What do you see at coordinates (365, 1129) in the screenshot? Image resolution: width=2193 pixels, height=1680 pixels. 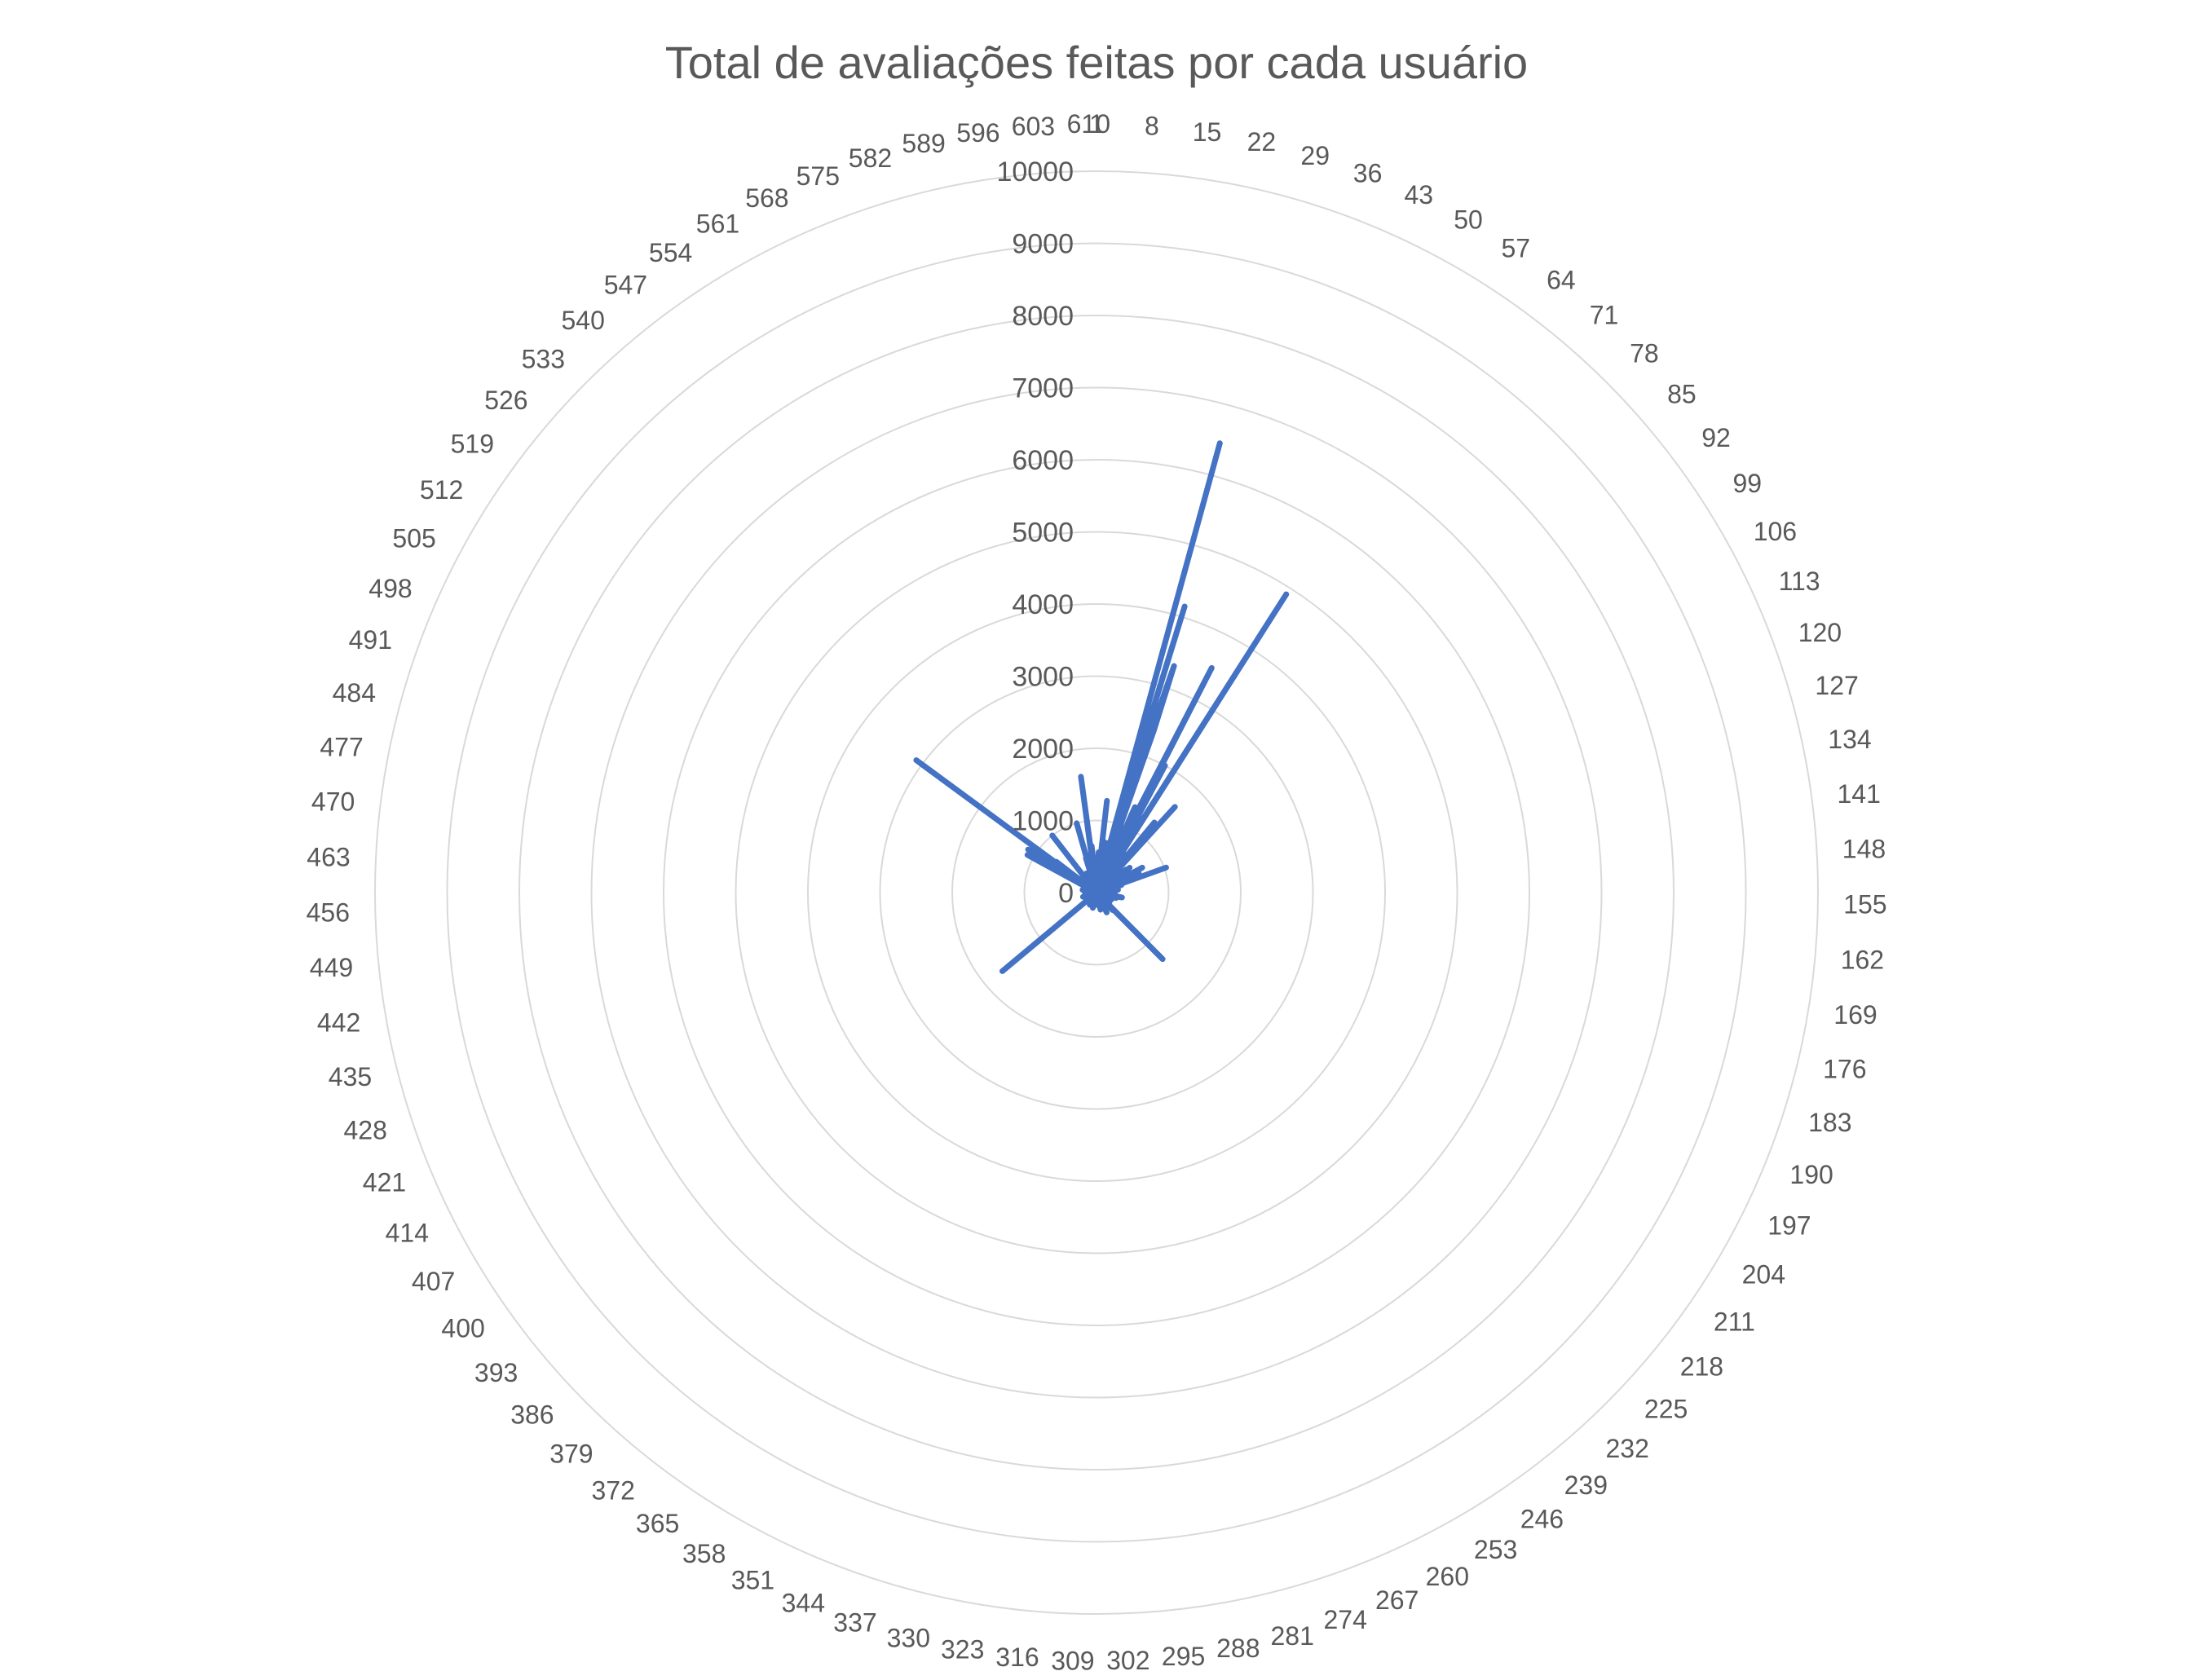 I see `category-label-428: 428` at bounding box center [365, 1129].